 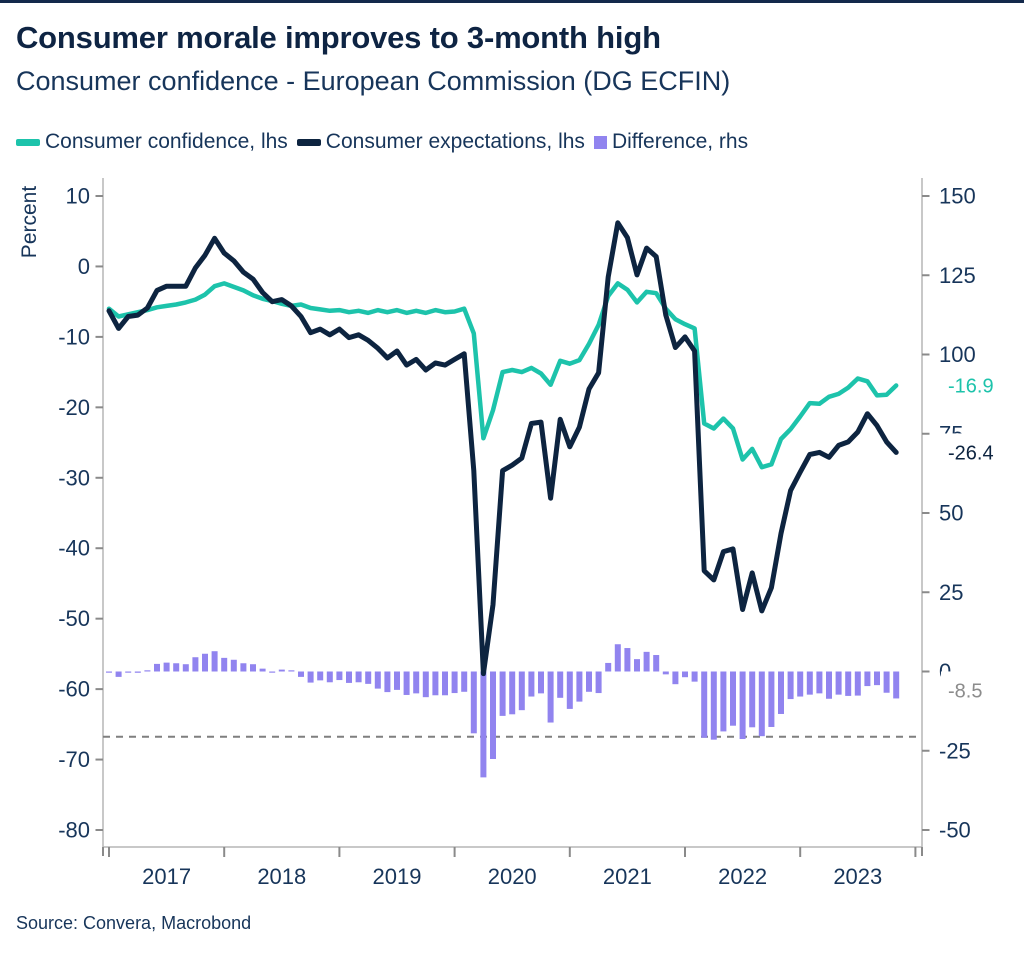 I want to click on left-axis-title: Percent, so click(x=29, y=222).